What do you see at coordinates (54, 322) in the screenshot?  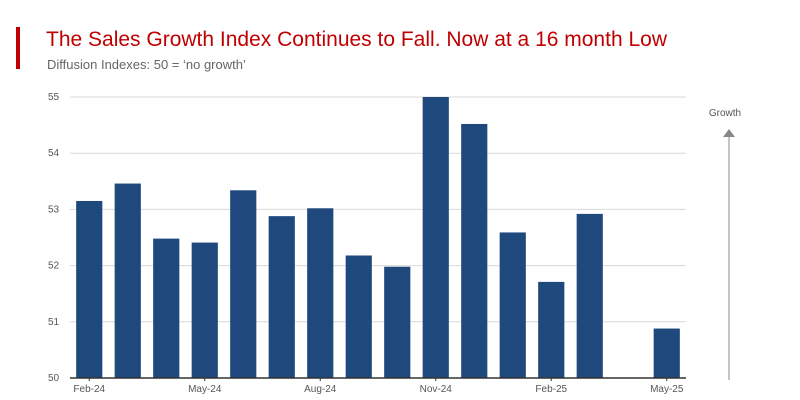 I see `y-tick-label: 51` at bounding box center [54, 322].